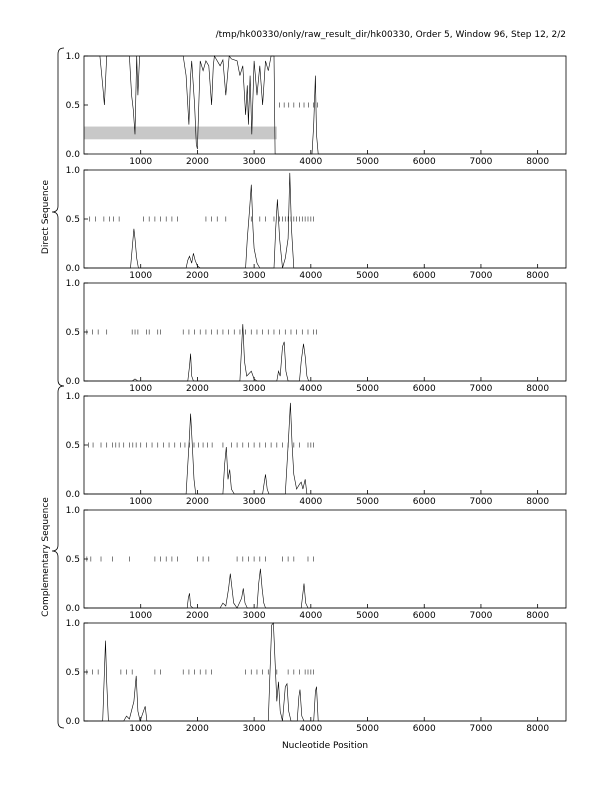 The image size is (612, 792). What do you see at coordinates (46, 216) in the screenshot?
I see `direct-sequence-label: Direct Sequence` at bounding box center [46, 216].